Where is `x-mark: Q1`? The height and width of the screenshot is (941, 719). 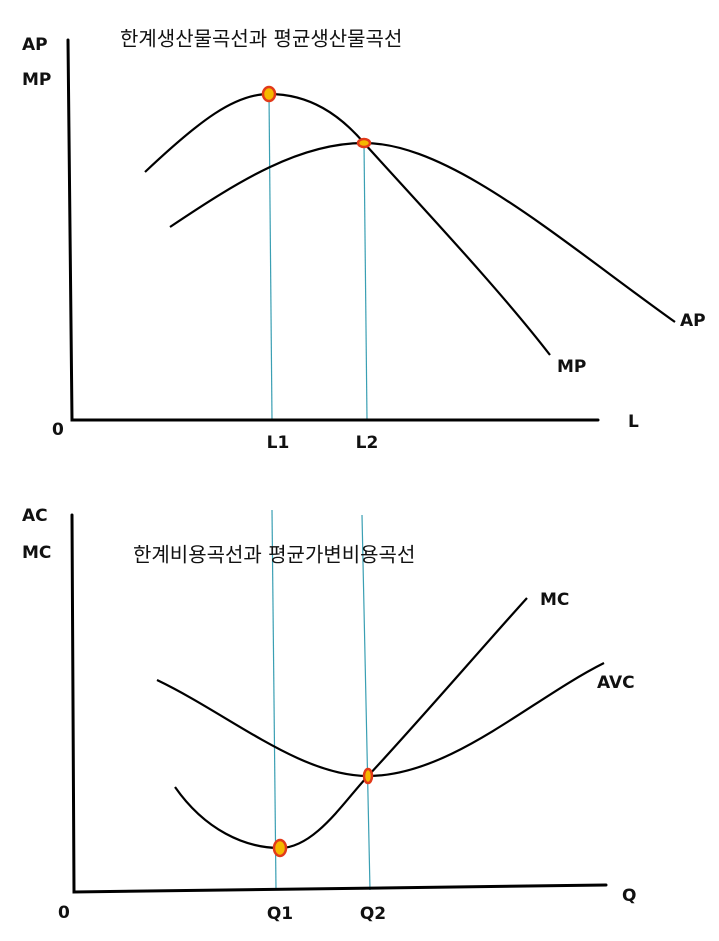
x-mark: Q1 is located at coordinates (280, 914).